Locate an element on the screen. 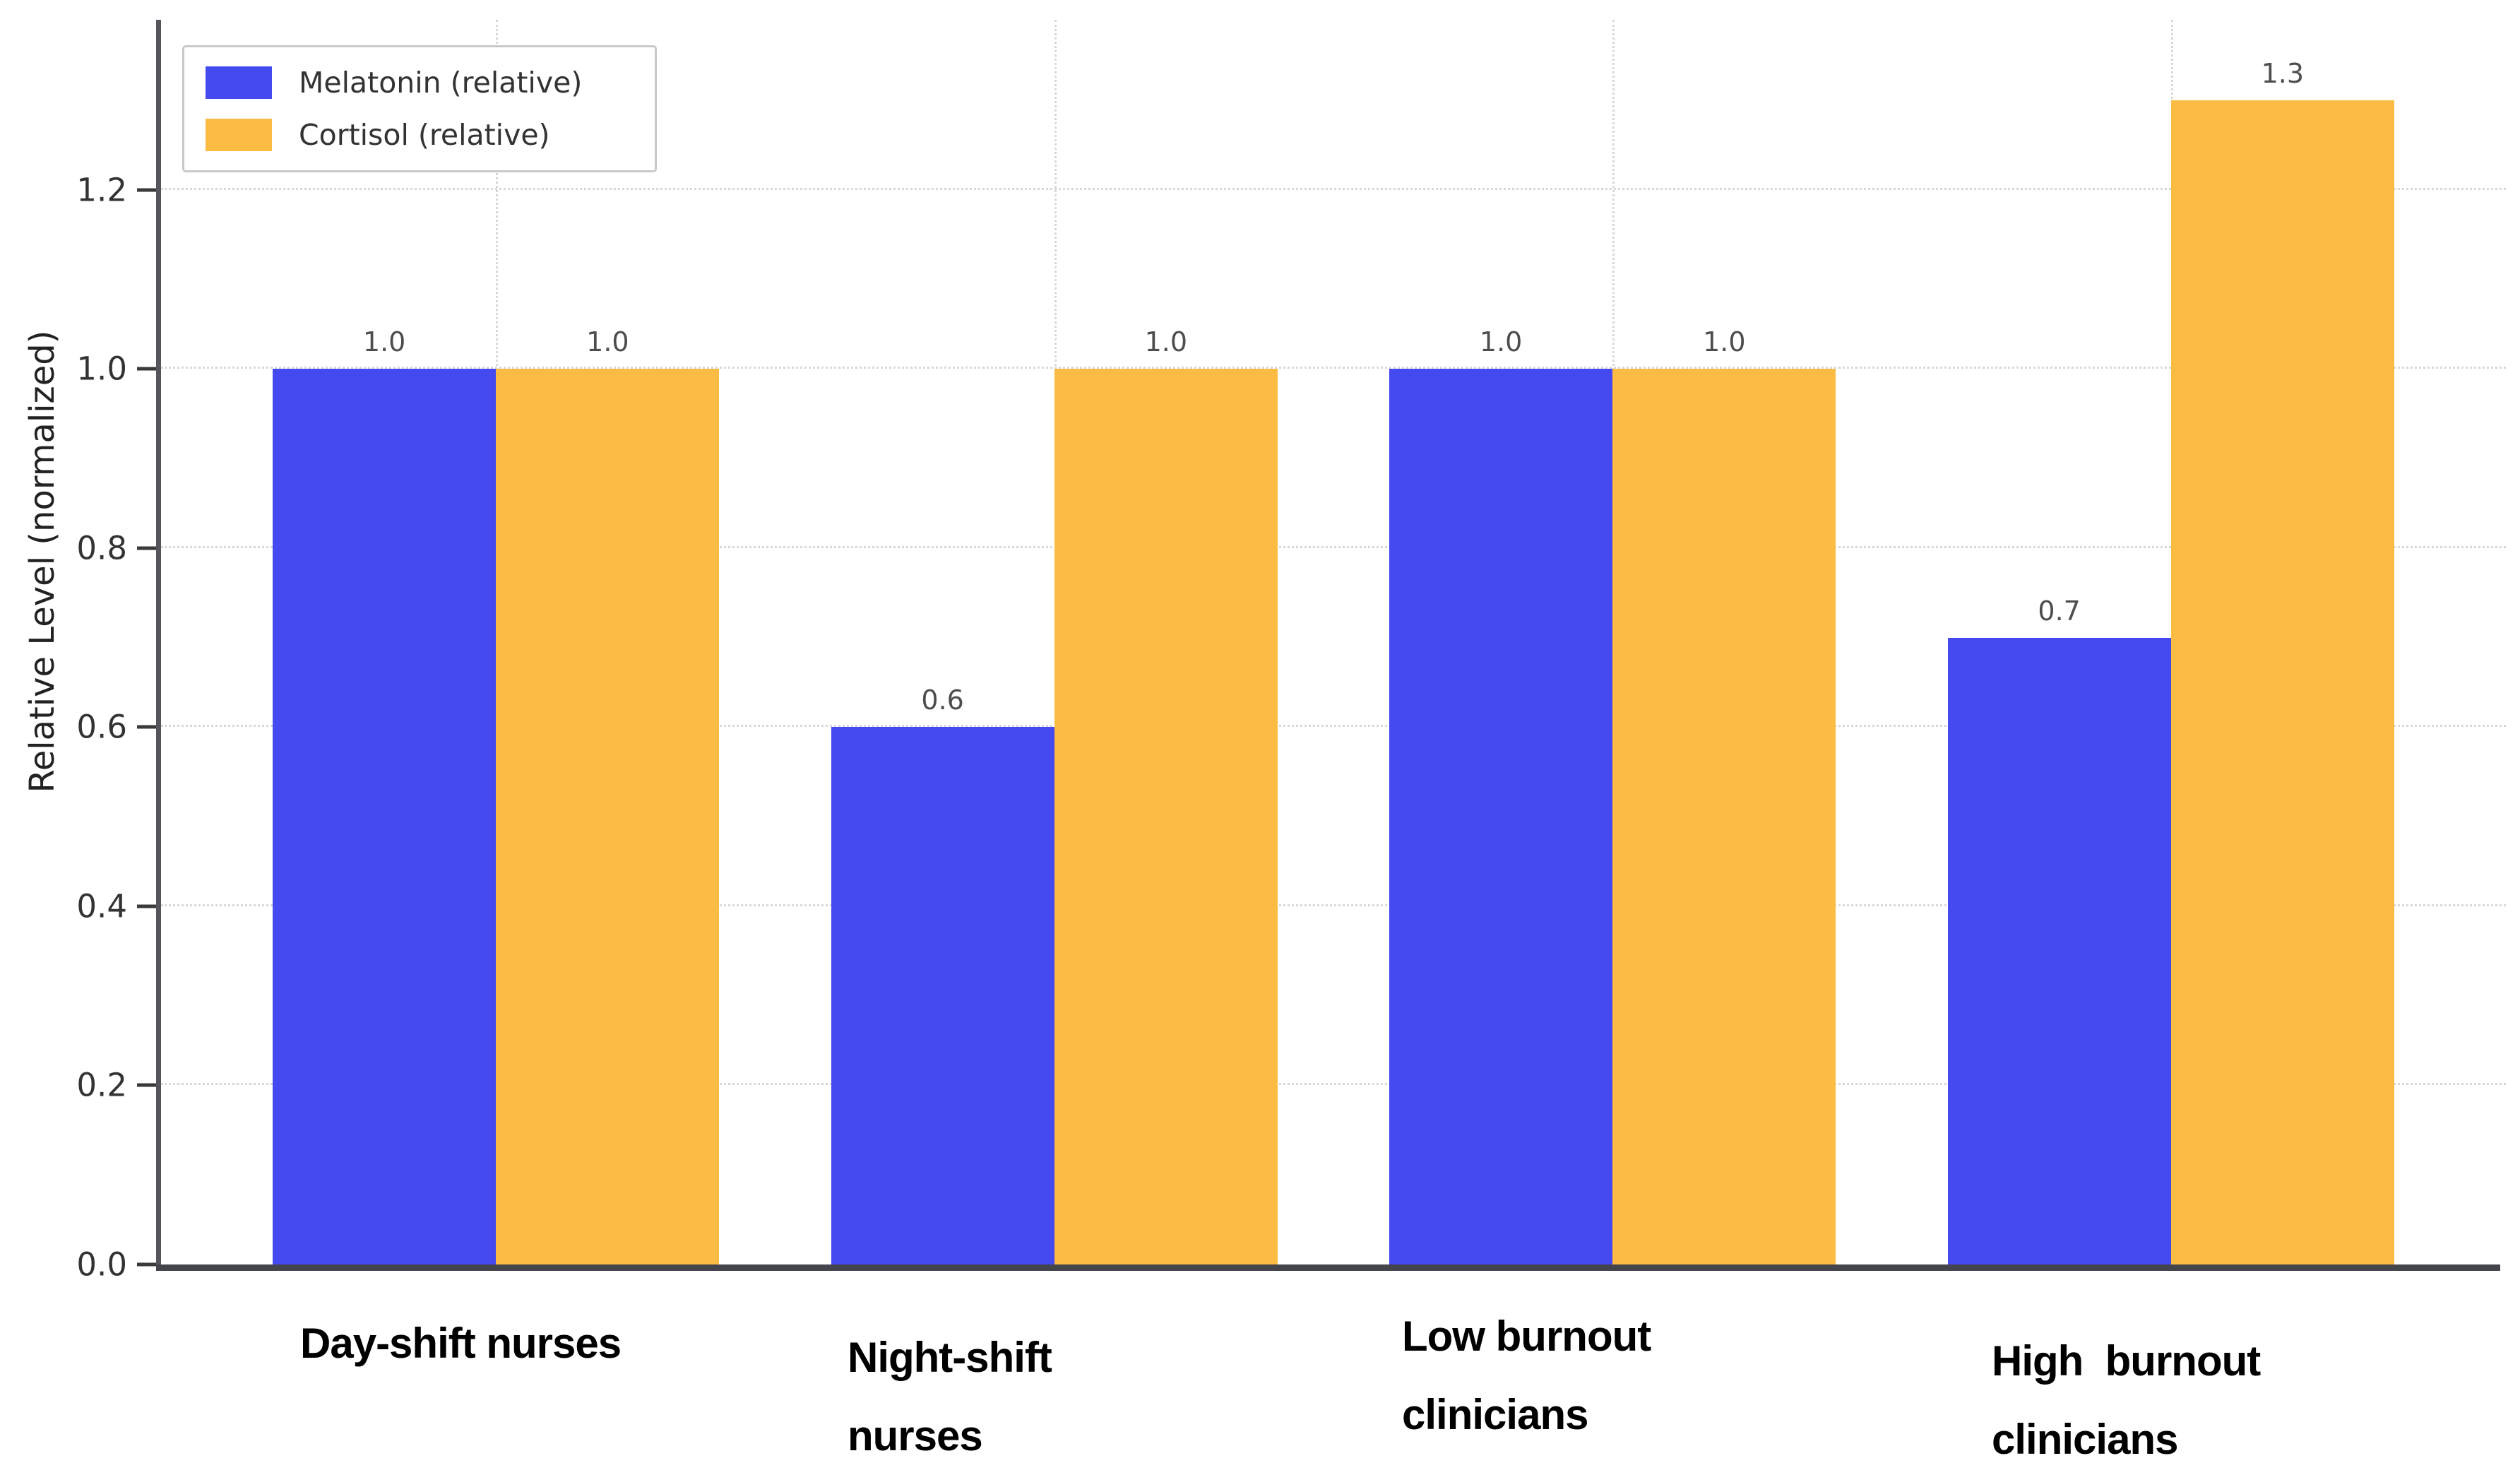 This screenshot has width=2520, height=1475. legend-entry-cortisol: Cortisol (relative) is located at coordinates (420, 135).